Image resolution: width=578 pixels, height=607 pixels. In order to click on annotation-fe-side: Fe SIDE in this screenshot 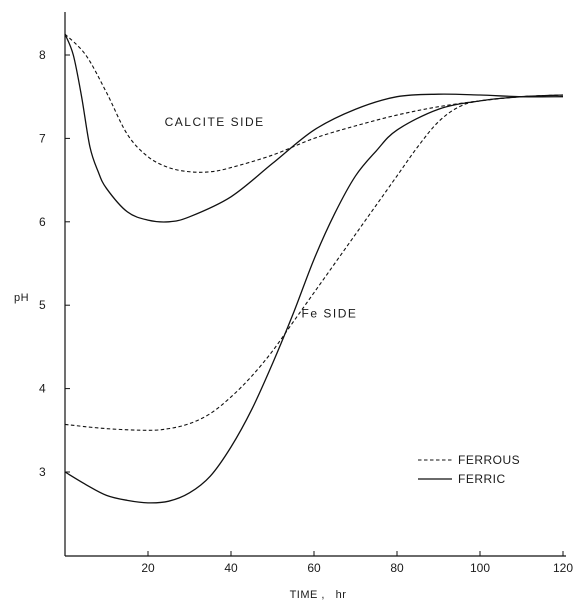, I will do `click(330, 314)`.